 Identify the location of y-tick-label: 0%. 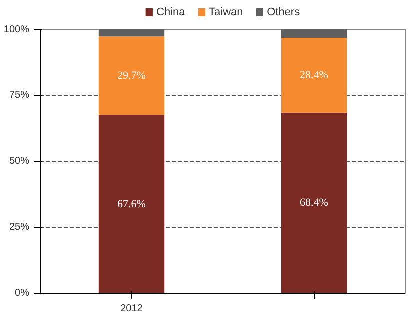
(22, 293).